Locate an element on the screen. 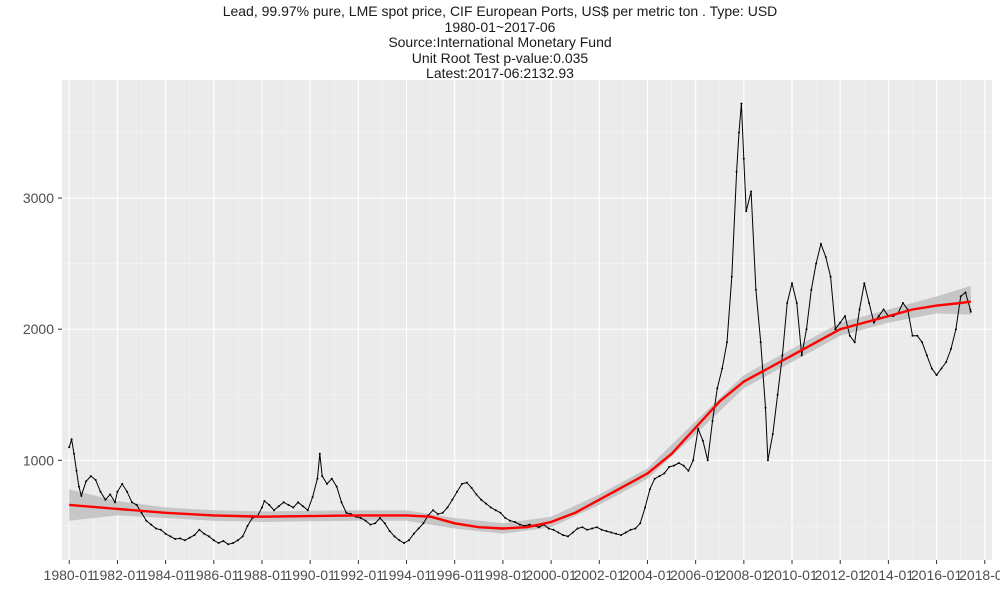 This screenshot has width=1000, height=600. y-axis-tick-labels: 1000 2000 3000 is located at coordinates (38, 329).